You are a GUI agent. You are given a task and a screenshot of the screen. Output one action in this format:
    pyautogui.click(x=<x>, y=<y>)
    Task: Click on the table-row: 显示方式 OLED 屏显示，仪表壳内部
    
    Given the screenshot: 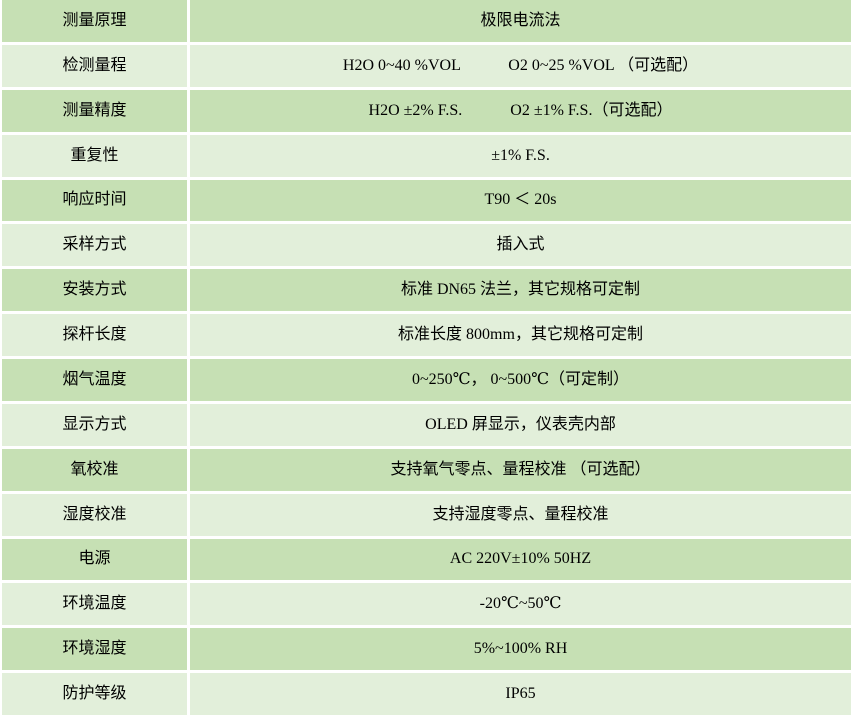 What is the action you would take?
    pyautogui.click(x=426, y=424)
    